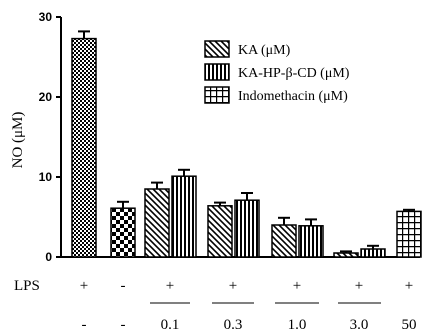 The width and height of the screenshot is (431, 336). Describe the element at coordinates (50, 137) in the screenshot. I see `y-ticks: 0 10 20 30` at that location.